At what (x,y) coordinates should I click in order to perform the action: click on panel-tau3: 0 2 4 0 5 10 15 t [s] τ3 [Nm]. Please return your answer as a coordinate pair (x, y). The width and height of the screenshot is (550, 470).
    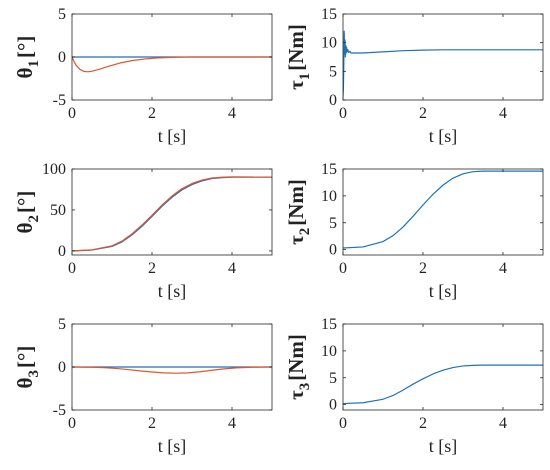
    Looking at the image, I should click on (414, 386).